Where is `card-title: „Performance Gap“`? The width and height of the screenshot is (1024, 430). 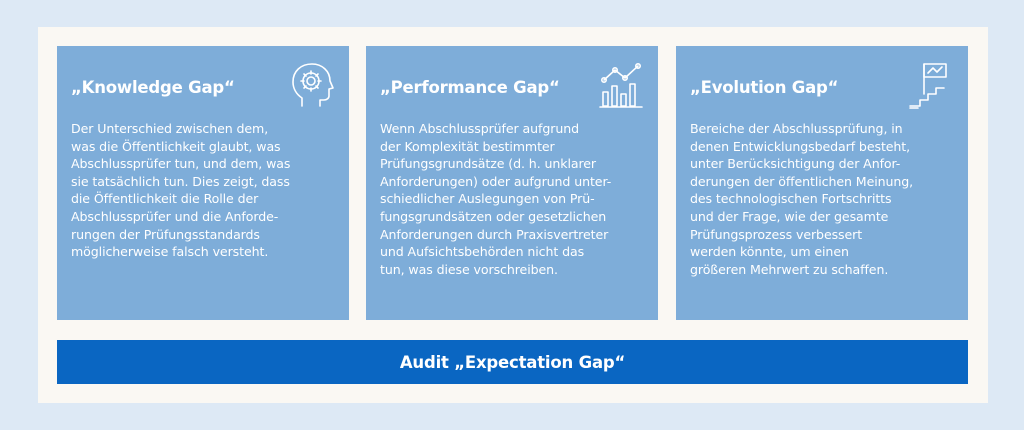 card-title: „Performance Gap“ is located at coordinates (470, 87).